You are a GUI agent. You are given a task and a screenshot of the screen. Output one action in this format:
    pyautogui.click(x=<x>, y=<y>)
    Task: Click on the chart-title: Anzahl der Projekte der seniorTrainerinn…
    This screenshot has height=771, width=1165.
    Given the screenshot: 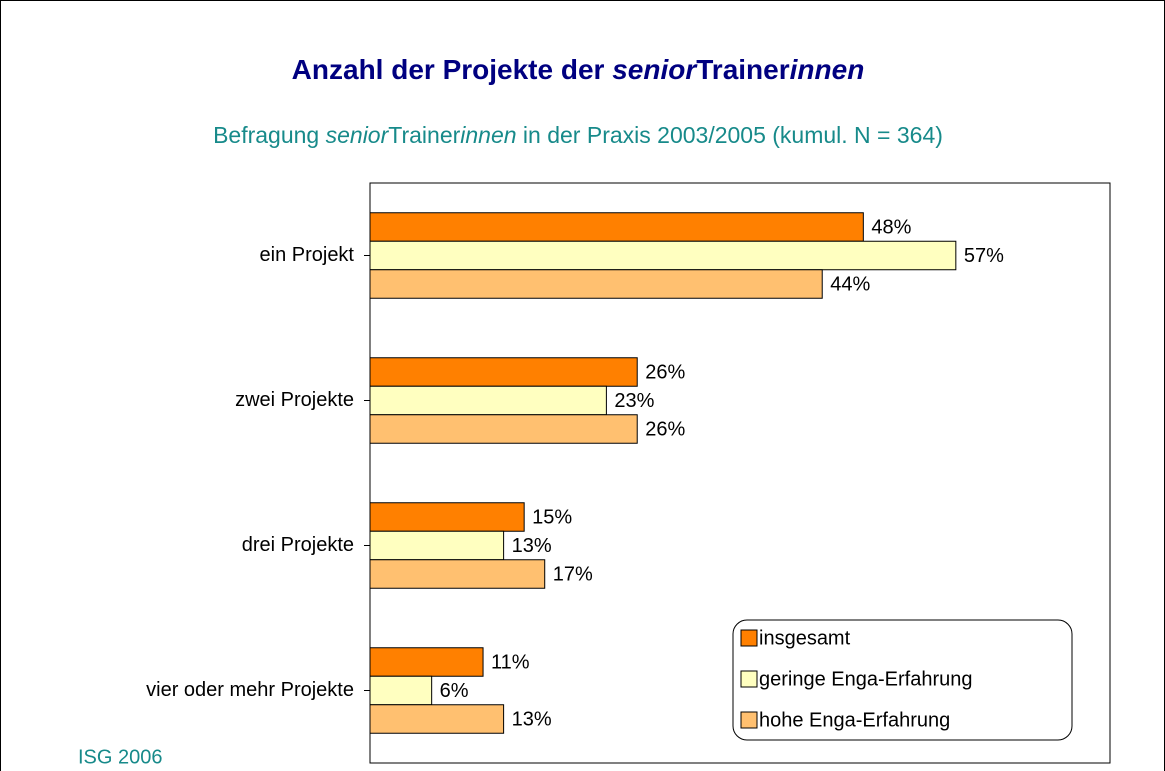 What is the action you would take?
    pyautogui.click(x=578, y=69)
    